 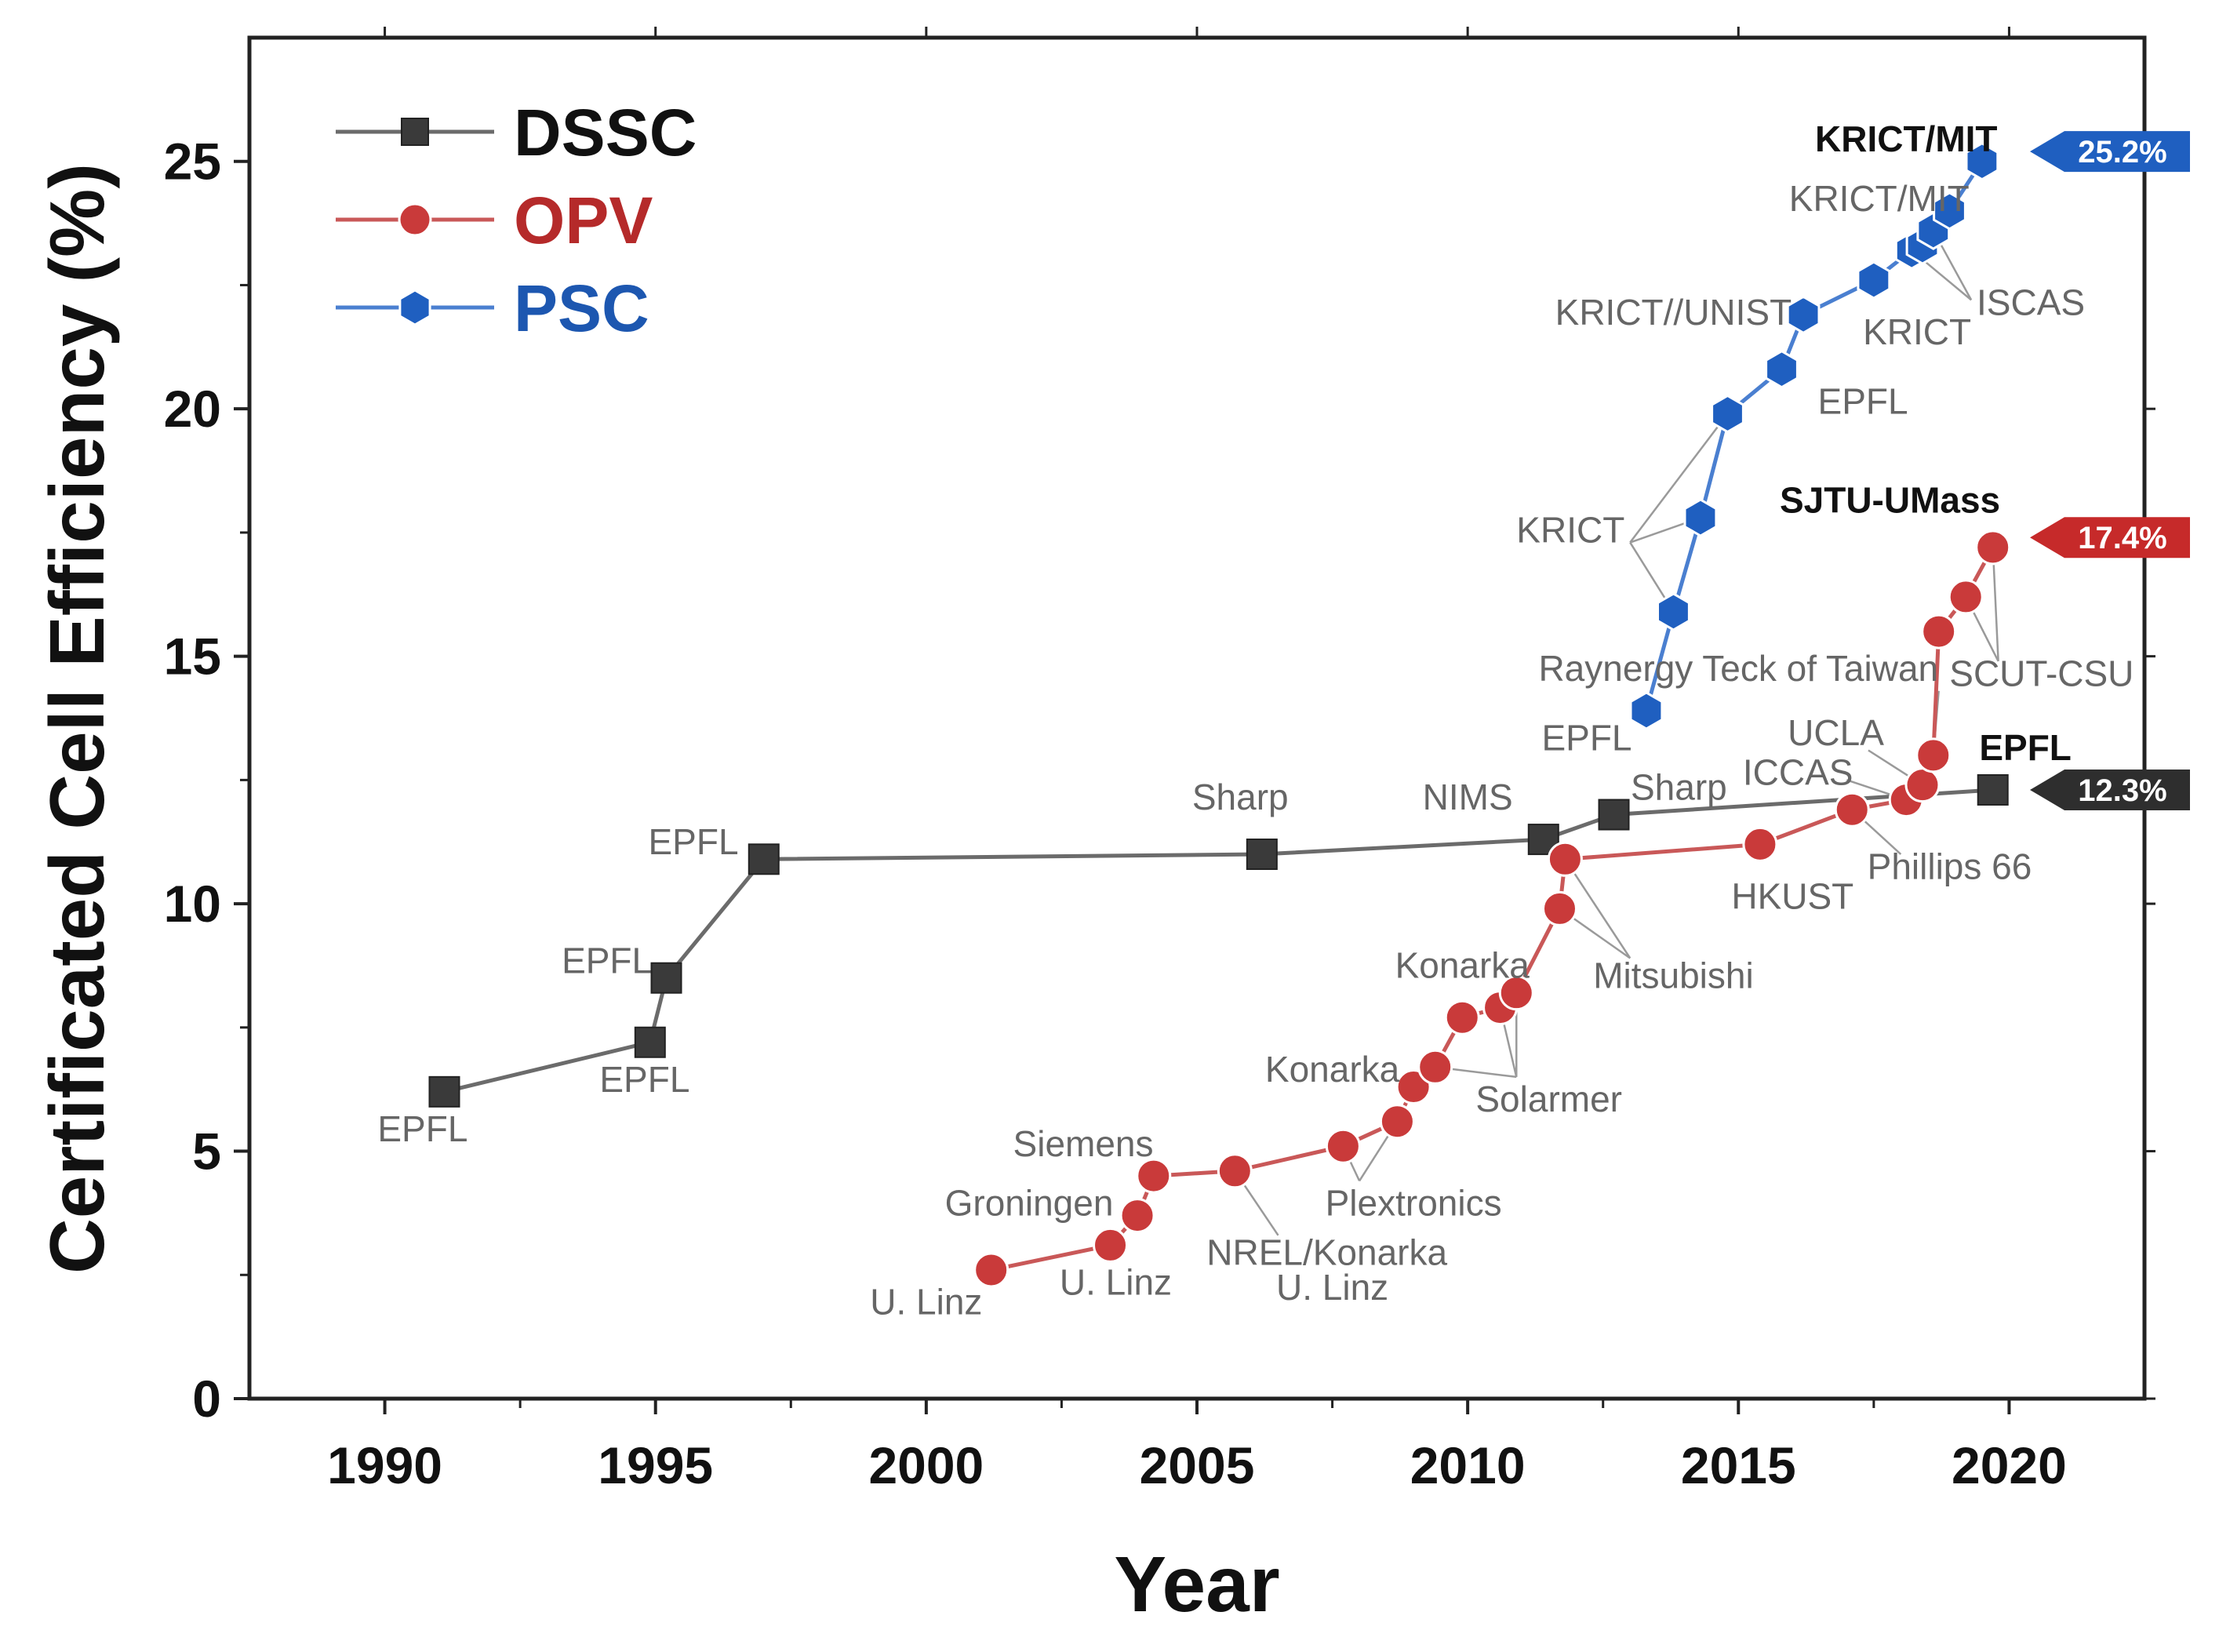 What do you see at coordinates (2122, 791) in the screenshot?
I see `value-badge-label: 12.3%` at bounding box center [2122, 791].